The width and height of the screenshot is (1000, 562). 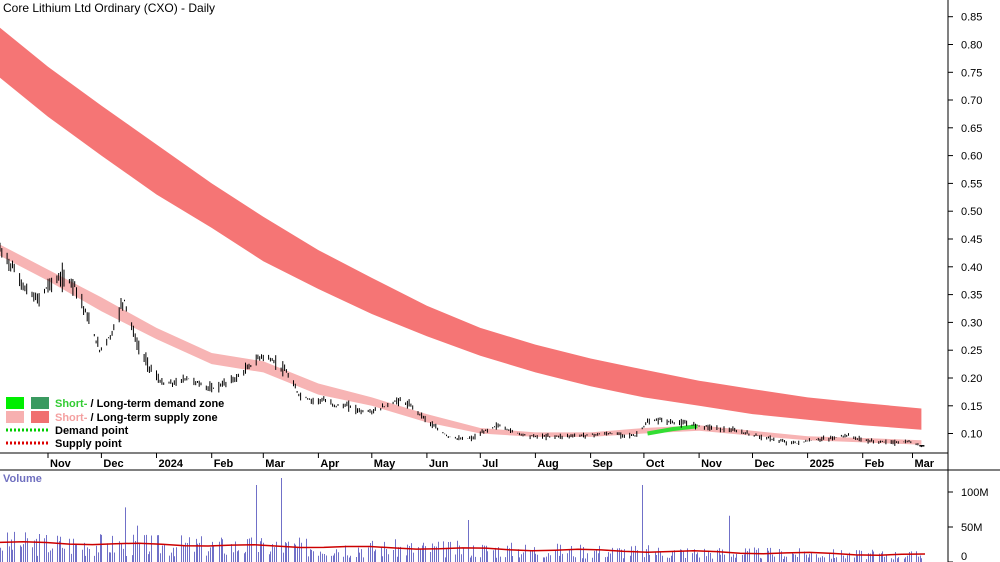 I want to click on month-tick-label: 2025, so click(x=822, y=464).